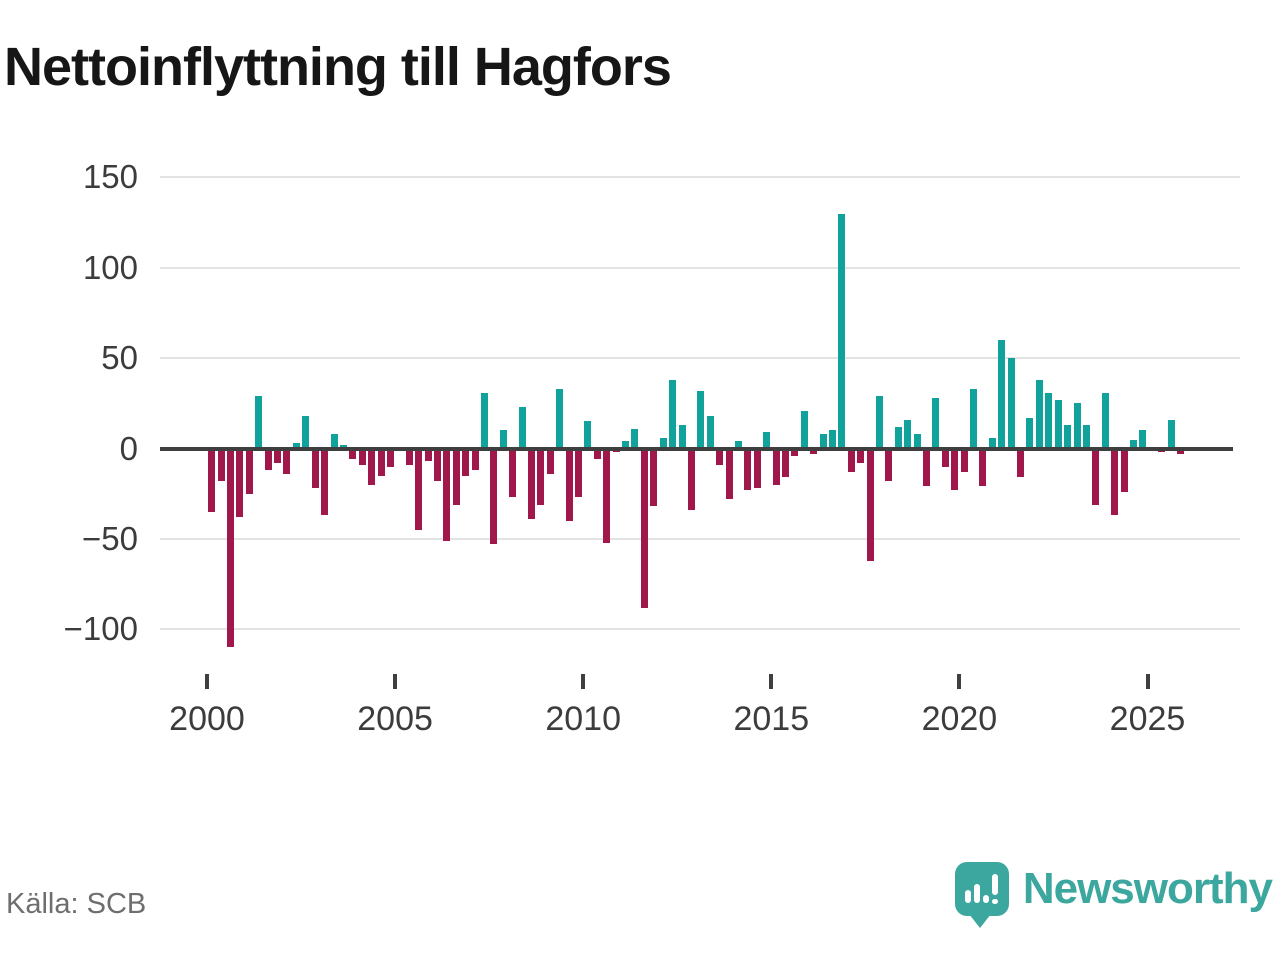 The height and width of the screenshot is (960, 1280). What do you see at coordinates (428, 455) in the screenshot?
I see `bar-2005-Q4` at bounding box center [428, 455].